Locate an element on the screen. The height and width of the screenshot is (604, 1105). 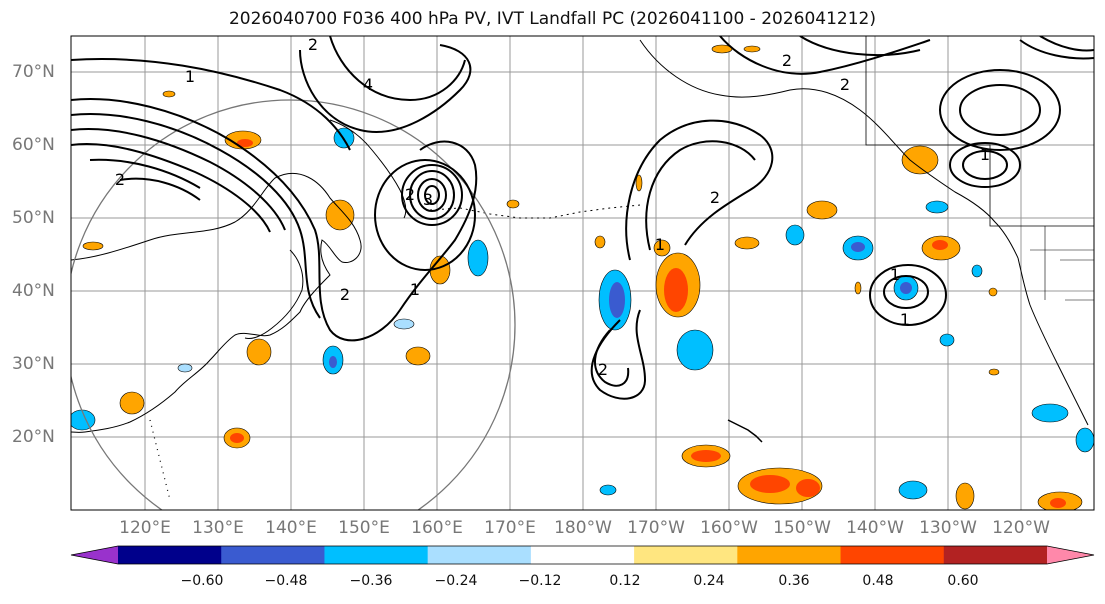
lat-label: 60°N is located at coordinates (33, 145).